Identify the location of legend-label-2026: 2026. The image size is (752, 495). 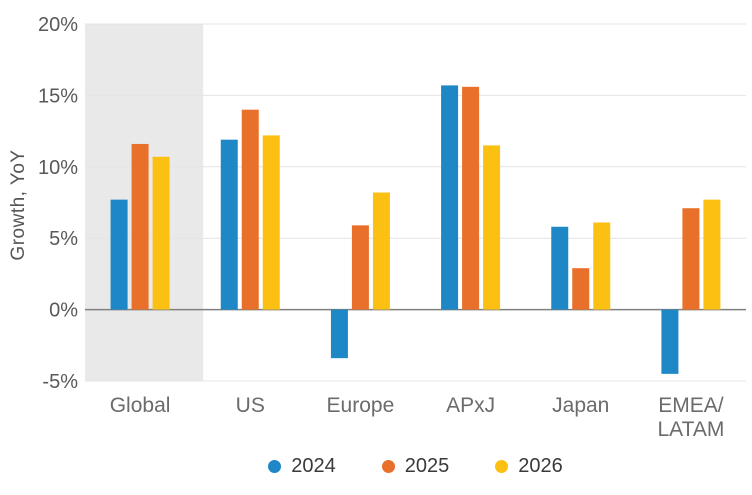
(540, 465).